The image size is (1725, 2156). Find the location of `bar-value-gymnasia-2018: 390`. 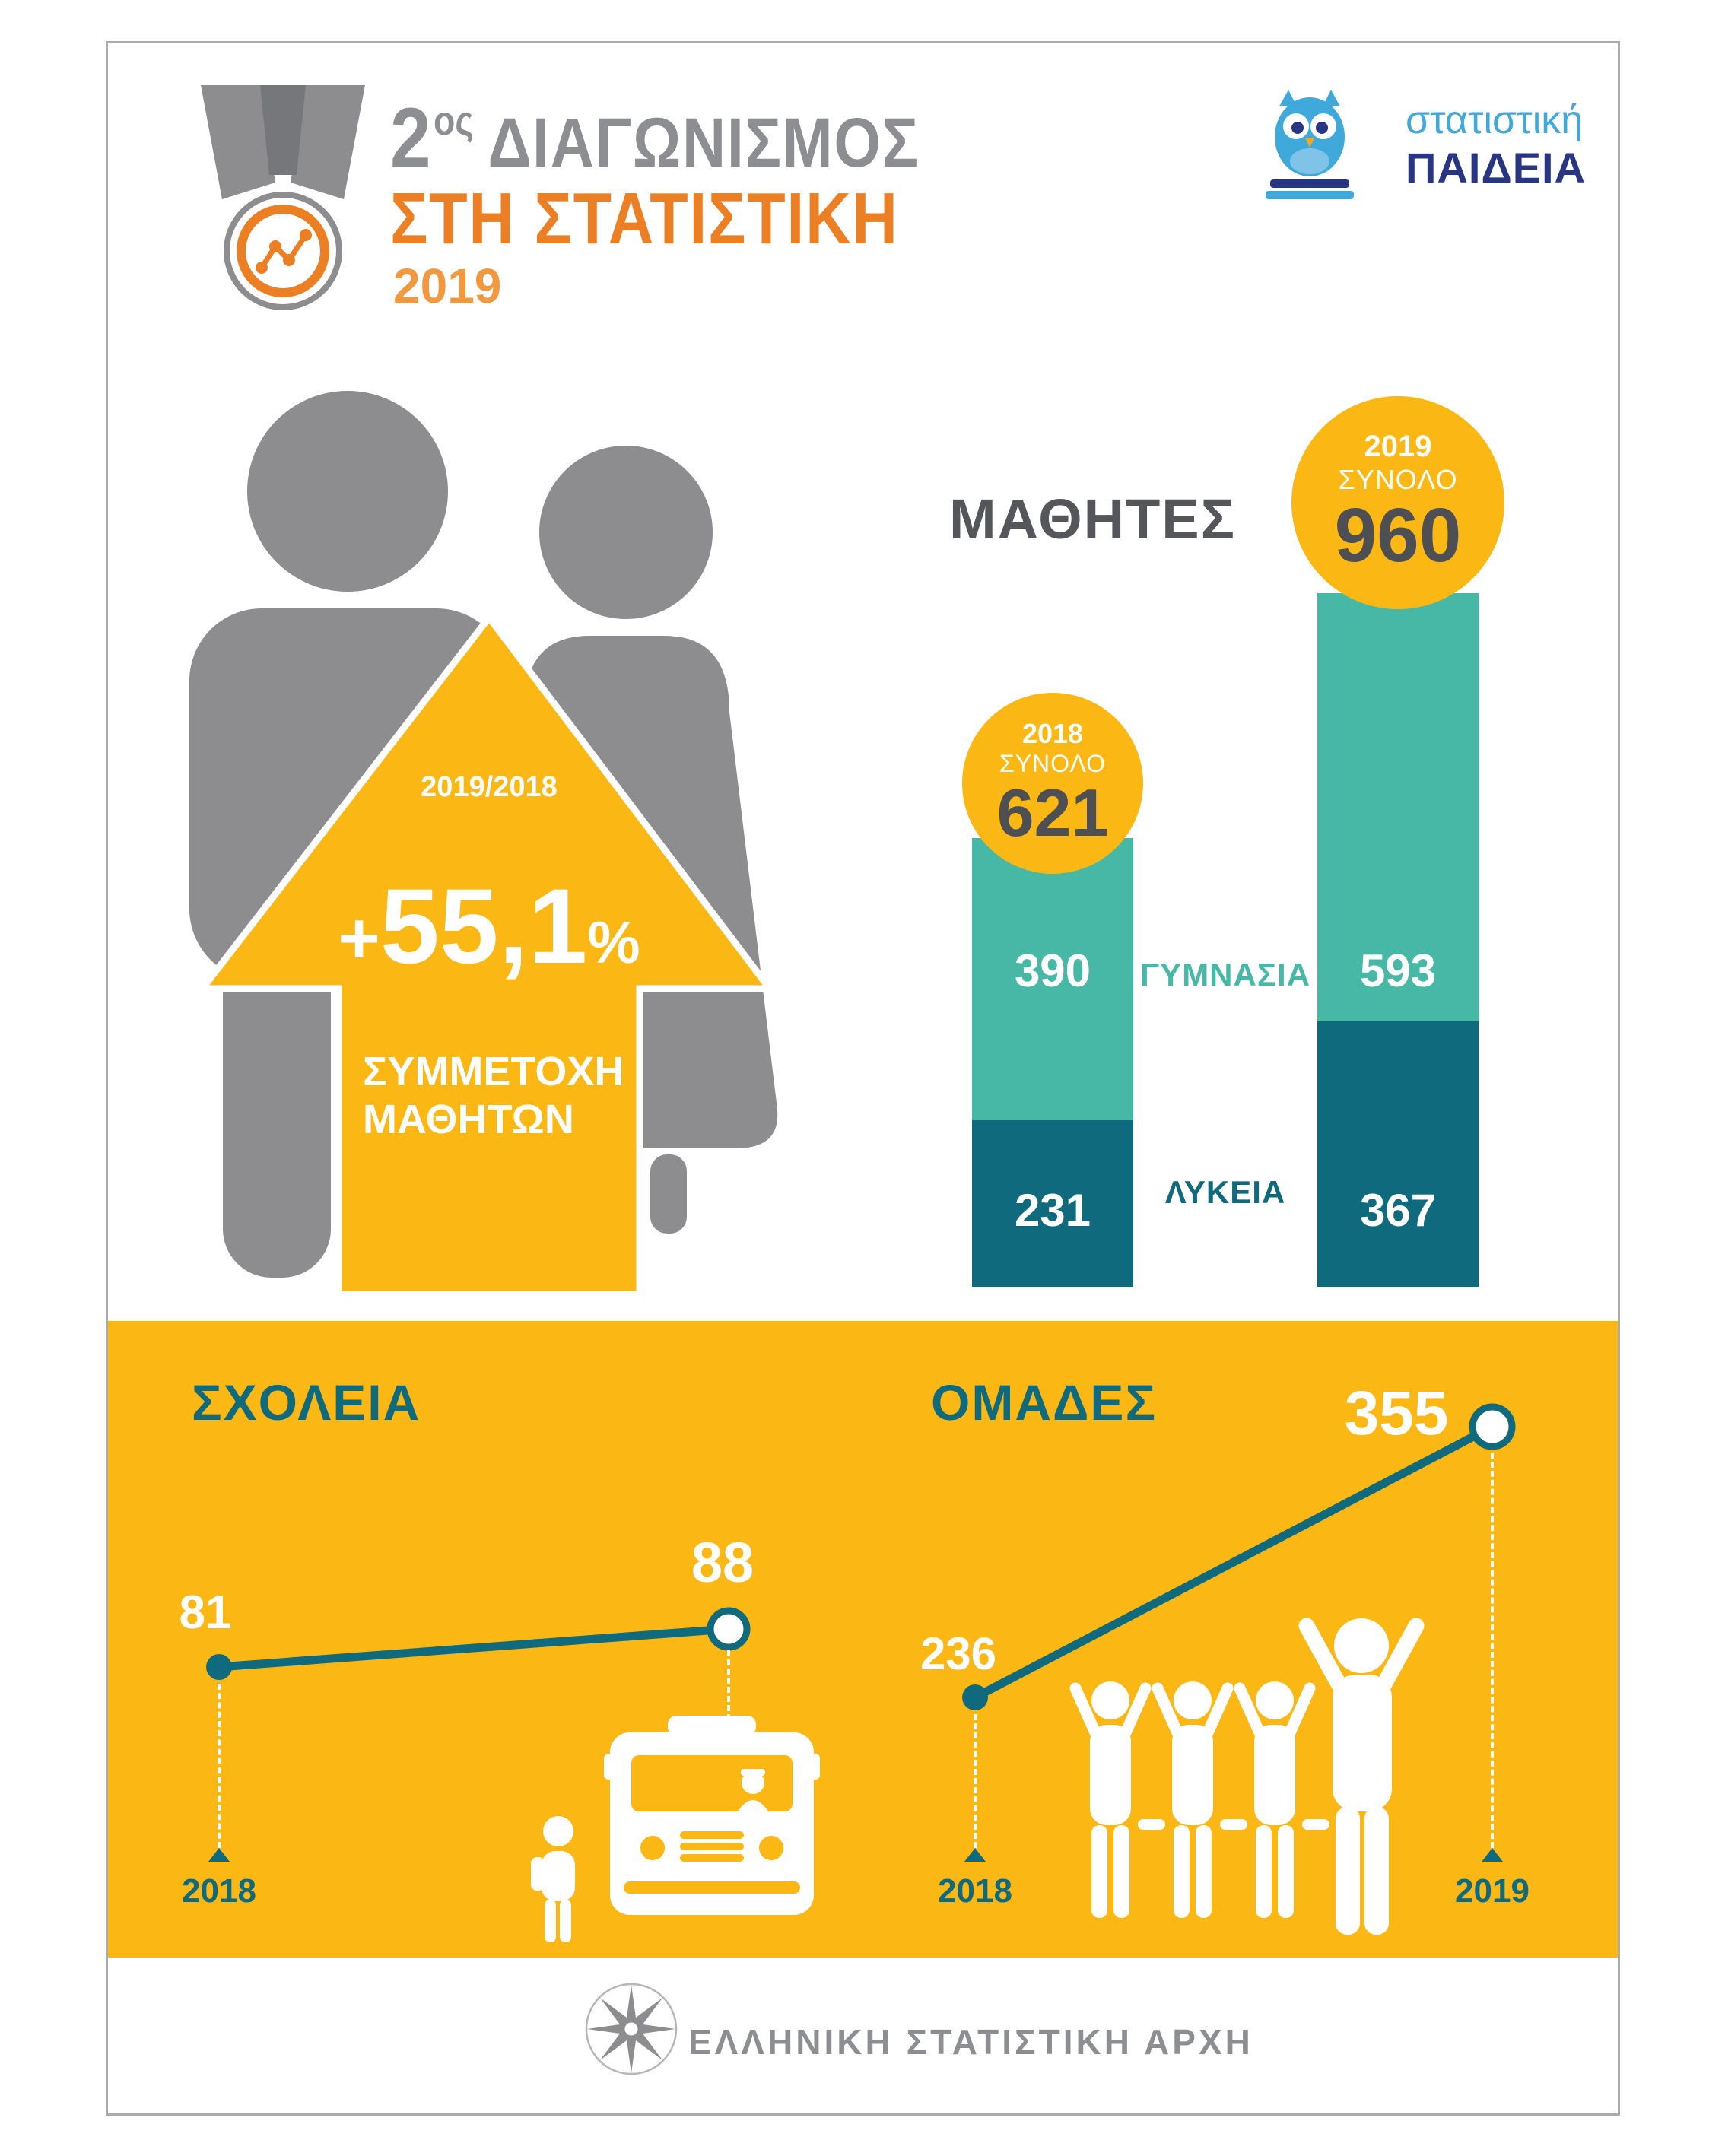

bar-value-gymnasia-2018: 390 is located at coordinates (1052, 970).